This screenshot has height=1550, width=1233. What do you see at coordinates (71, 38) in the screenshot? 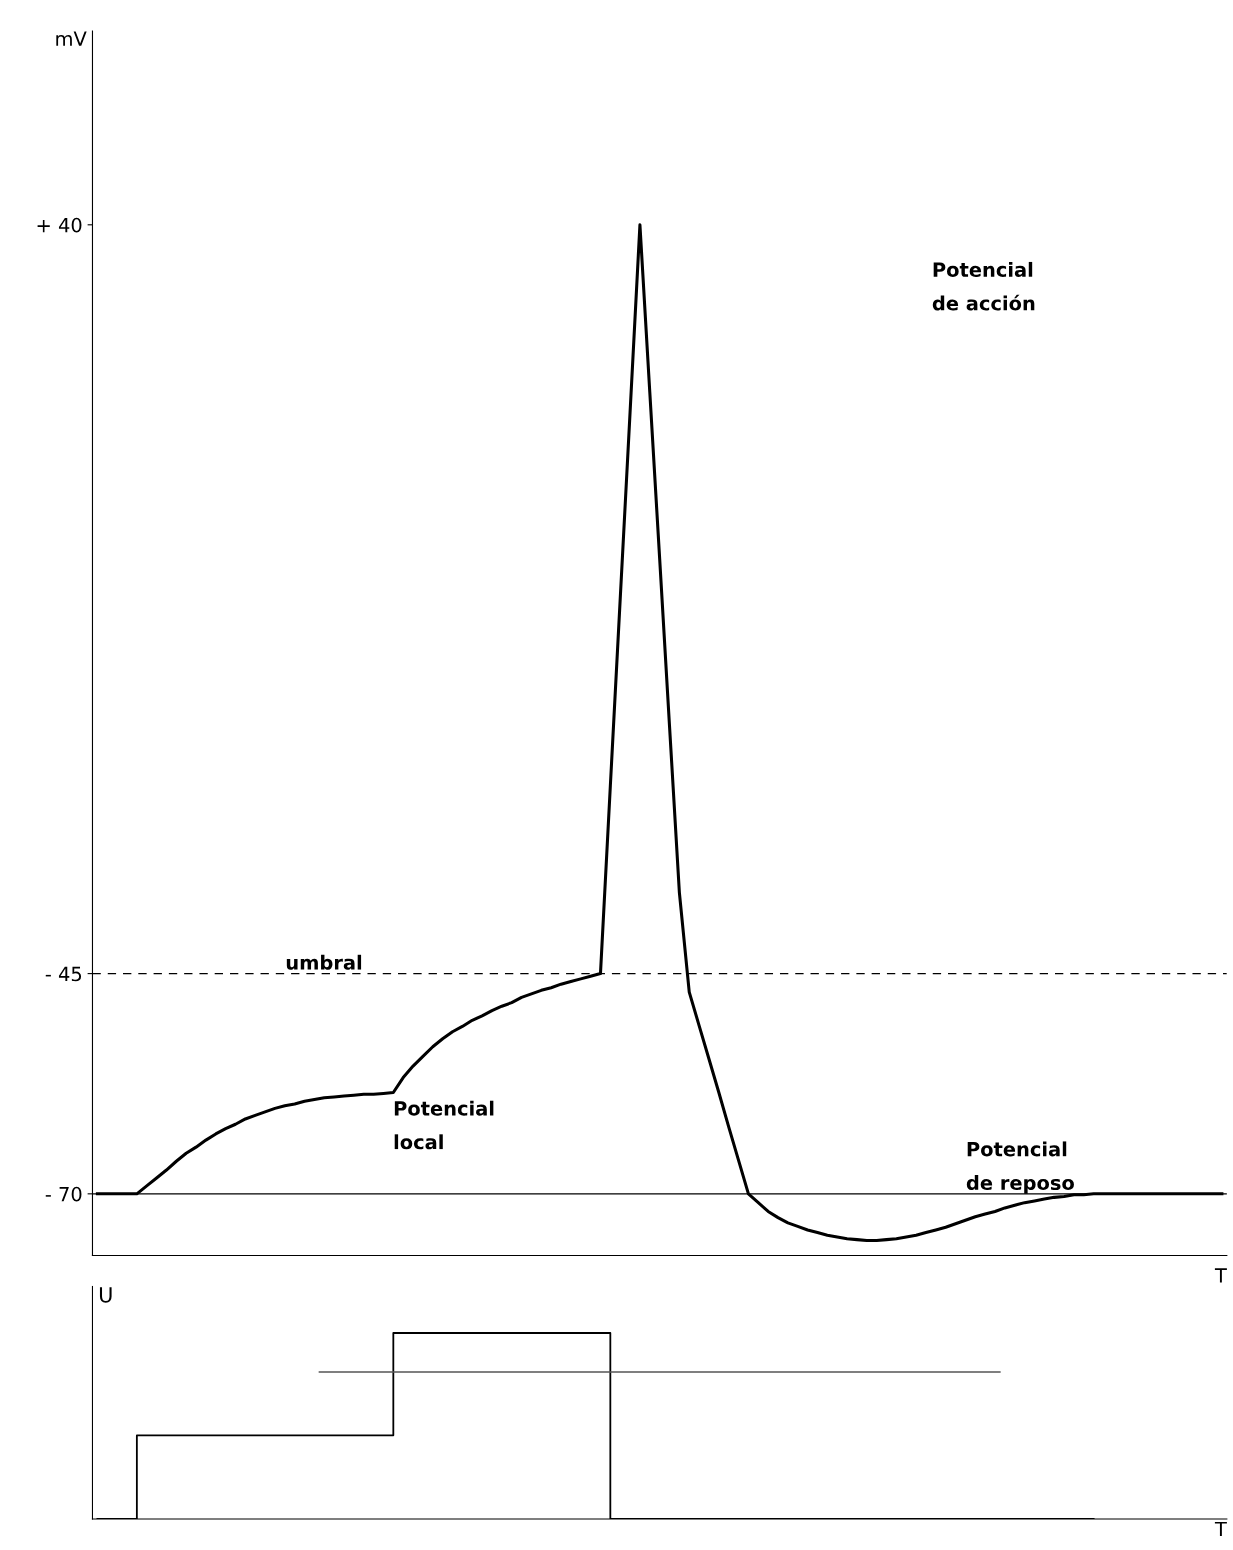
I see `y-axis-title: mV` at bounding box center [71, 38].